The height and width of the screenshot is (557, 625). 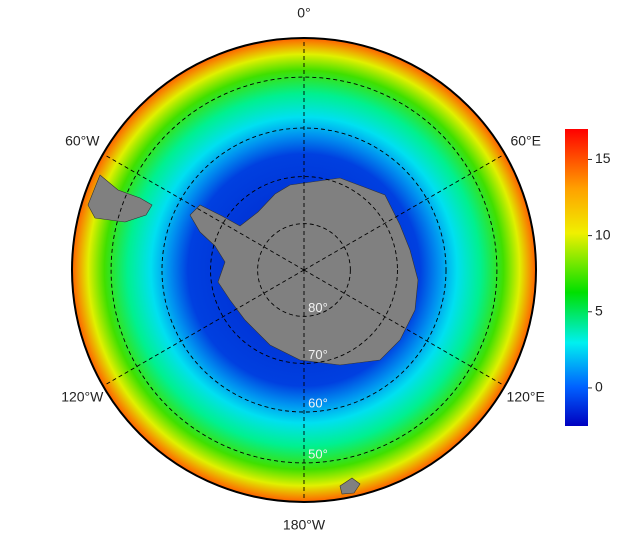 I want to click on colorbar-tick-label: 0, so click(x=599, y=387).